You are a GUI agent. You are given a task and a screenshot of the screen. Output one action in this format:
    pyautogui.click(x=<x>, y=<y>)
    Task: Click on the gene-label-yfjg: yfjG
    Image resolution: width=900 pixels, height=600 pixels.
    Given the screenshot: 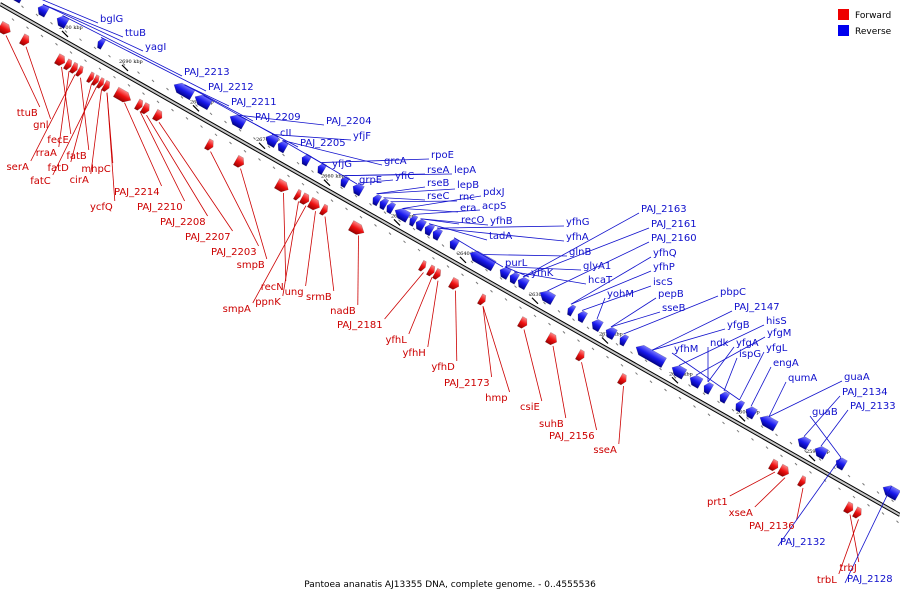 What is the action you would take?
    pyautogui.click(x=342, y=164)
    